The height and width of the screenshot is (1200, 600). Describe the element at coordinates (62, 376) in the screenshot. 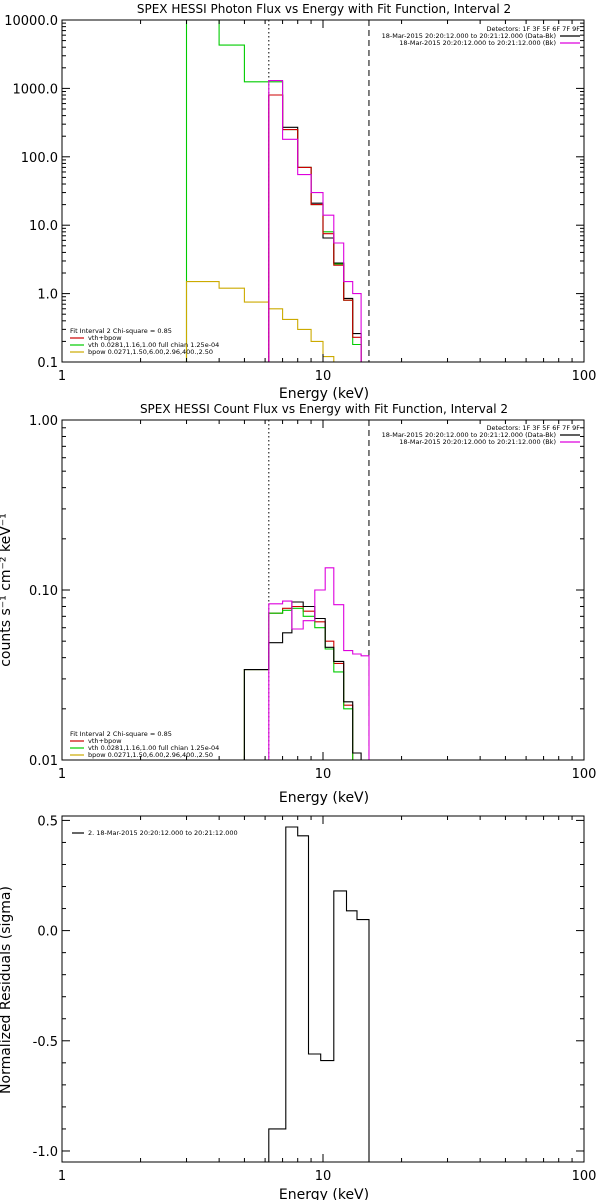

I see `photon-flux-x-tick-label: 1` at that location.